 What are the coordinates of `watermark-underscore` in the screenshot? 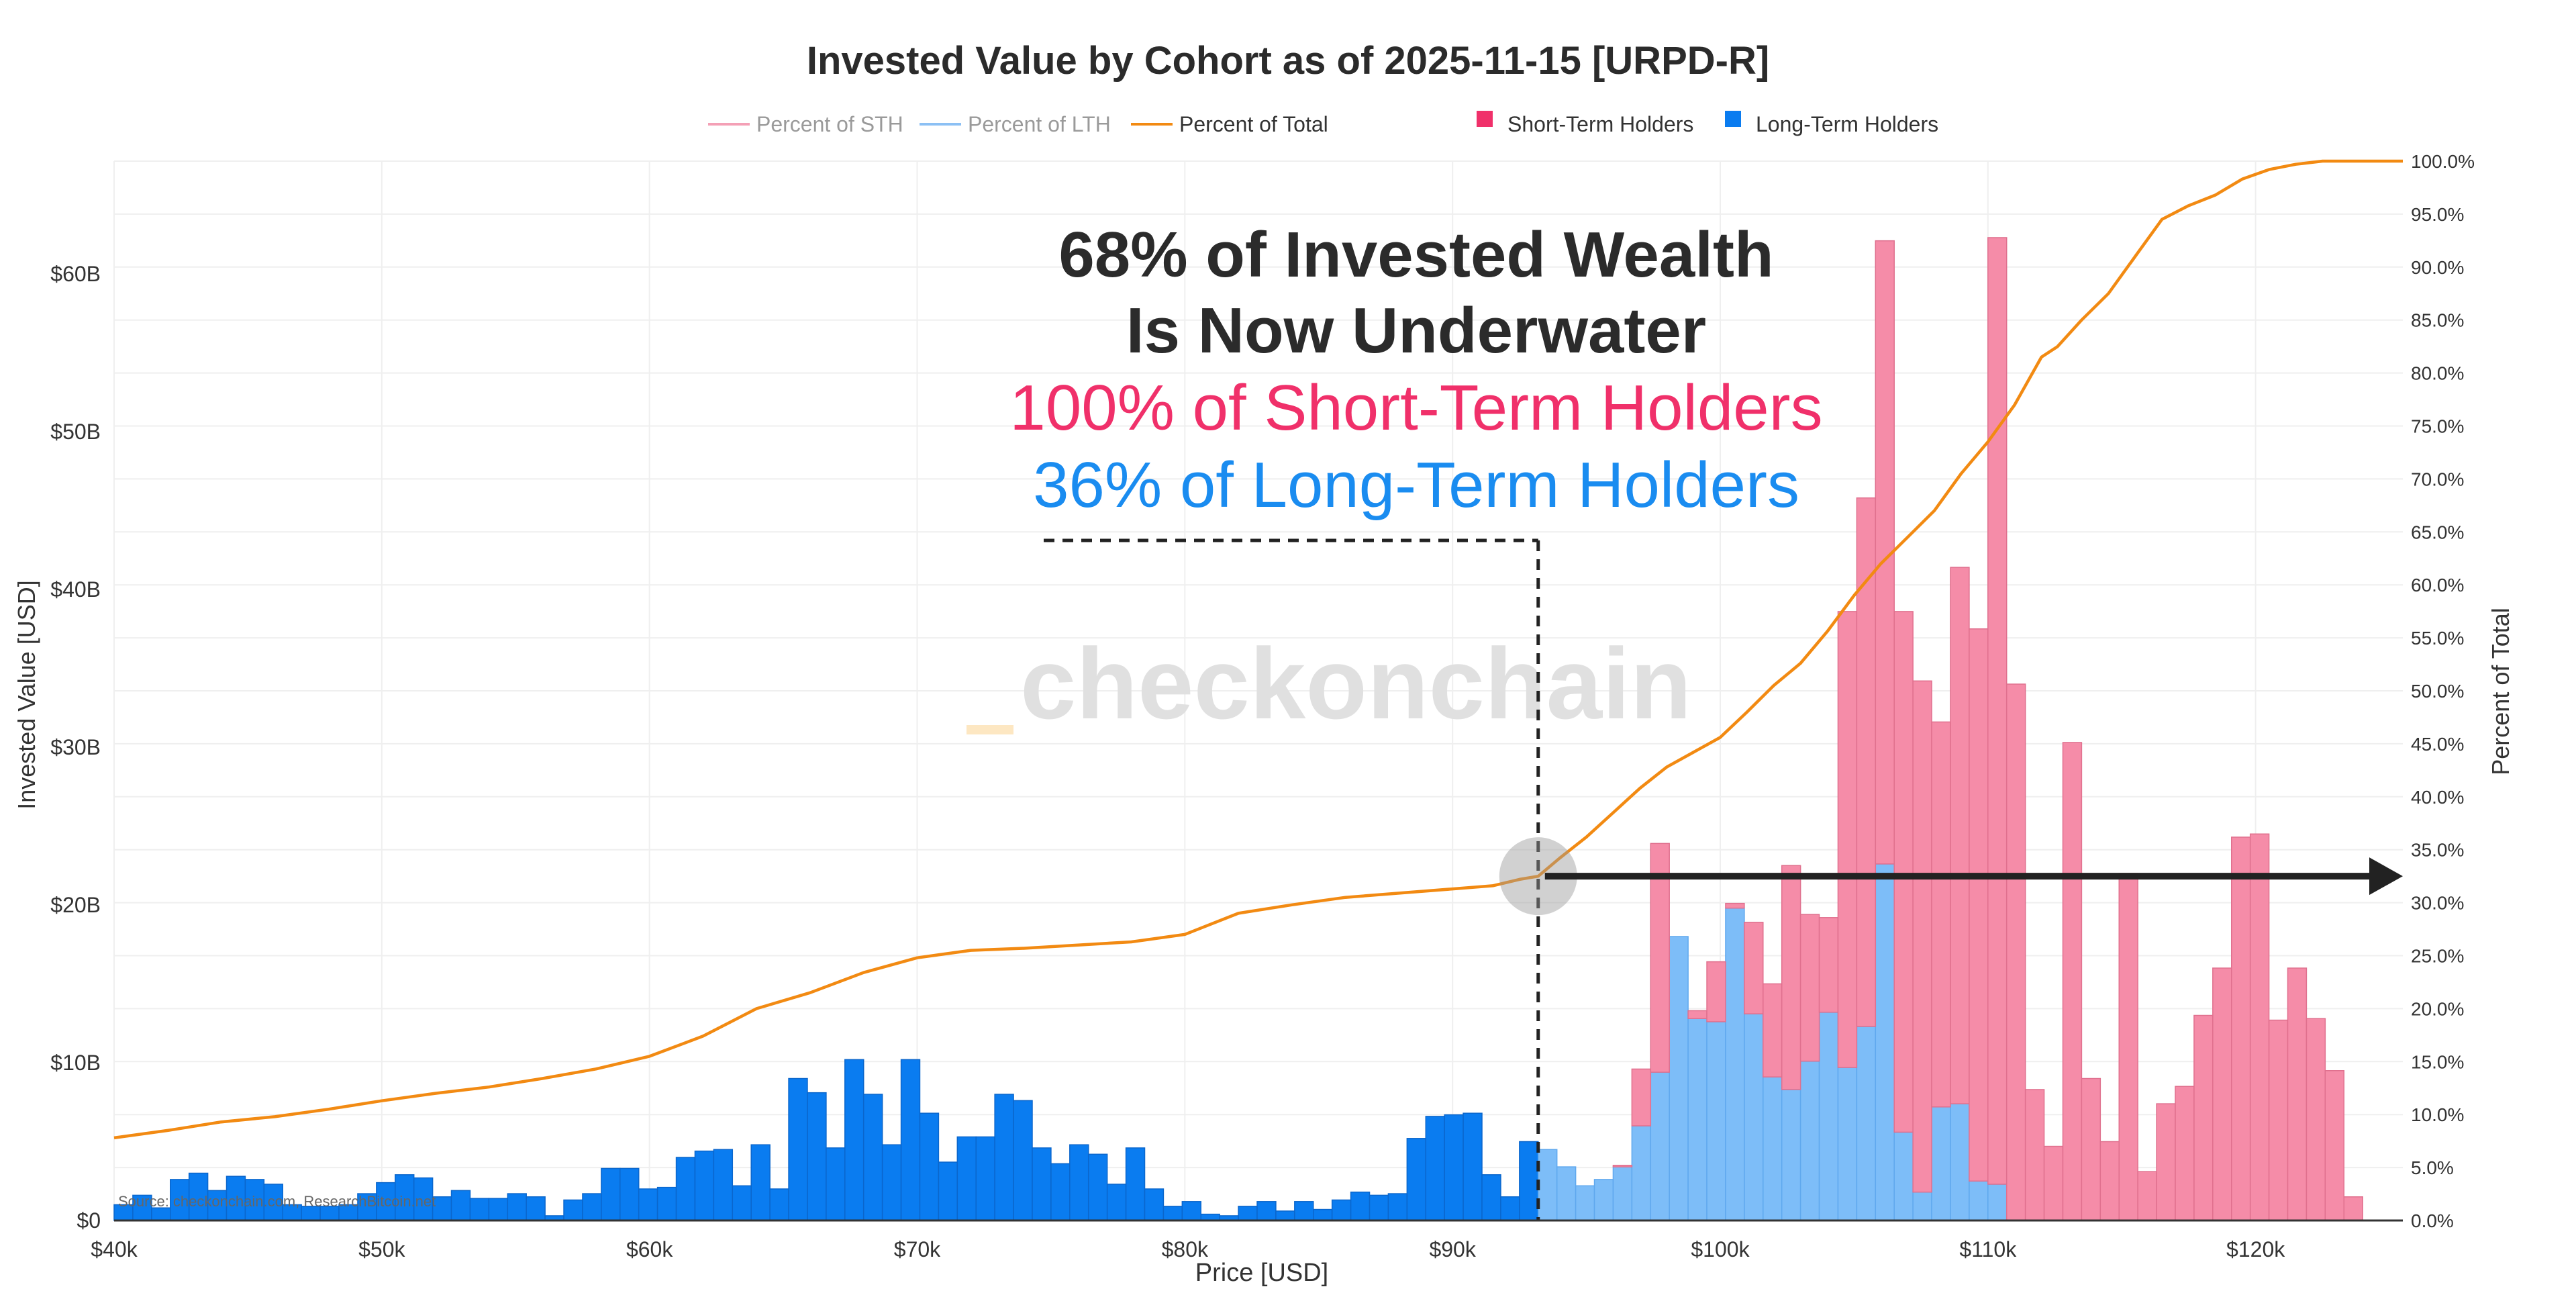 It's located at (990, 729).